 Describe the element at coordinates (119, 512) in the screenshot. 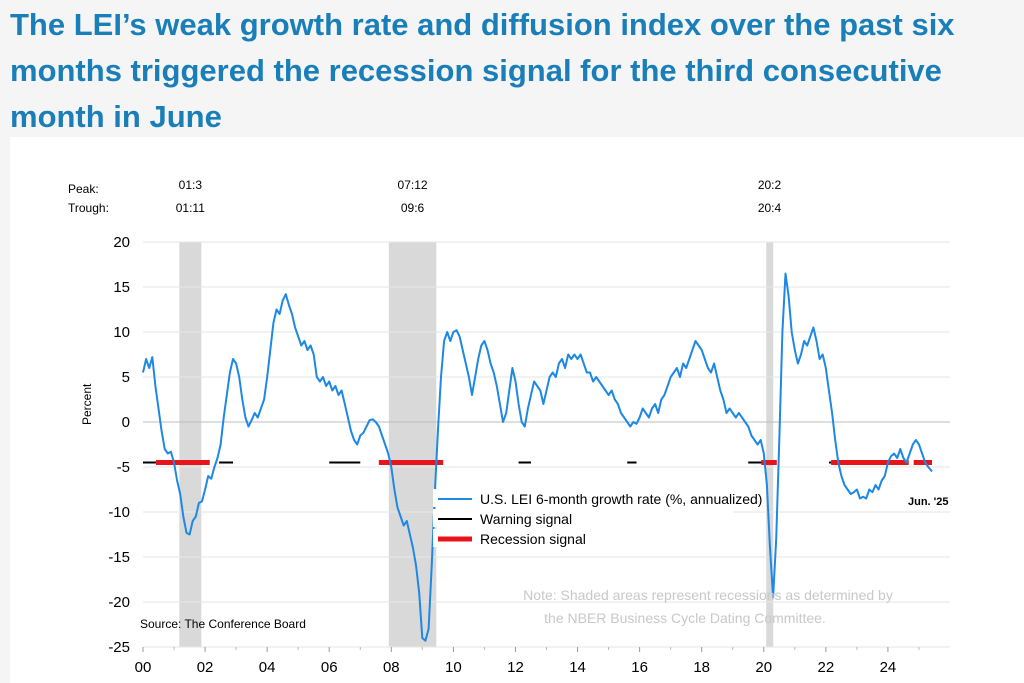

I see `y-tick-label: -10` at that location.